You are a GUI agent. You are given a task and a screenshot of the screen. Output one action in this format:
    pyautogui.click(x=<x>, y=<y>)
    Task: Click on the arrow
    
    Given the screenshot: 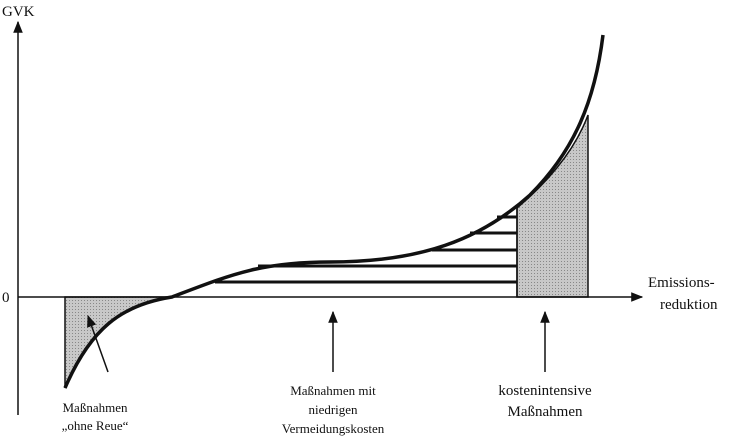 What is the action you would take?
    pyautogui.click(x=98, y=343)
    